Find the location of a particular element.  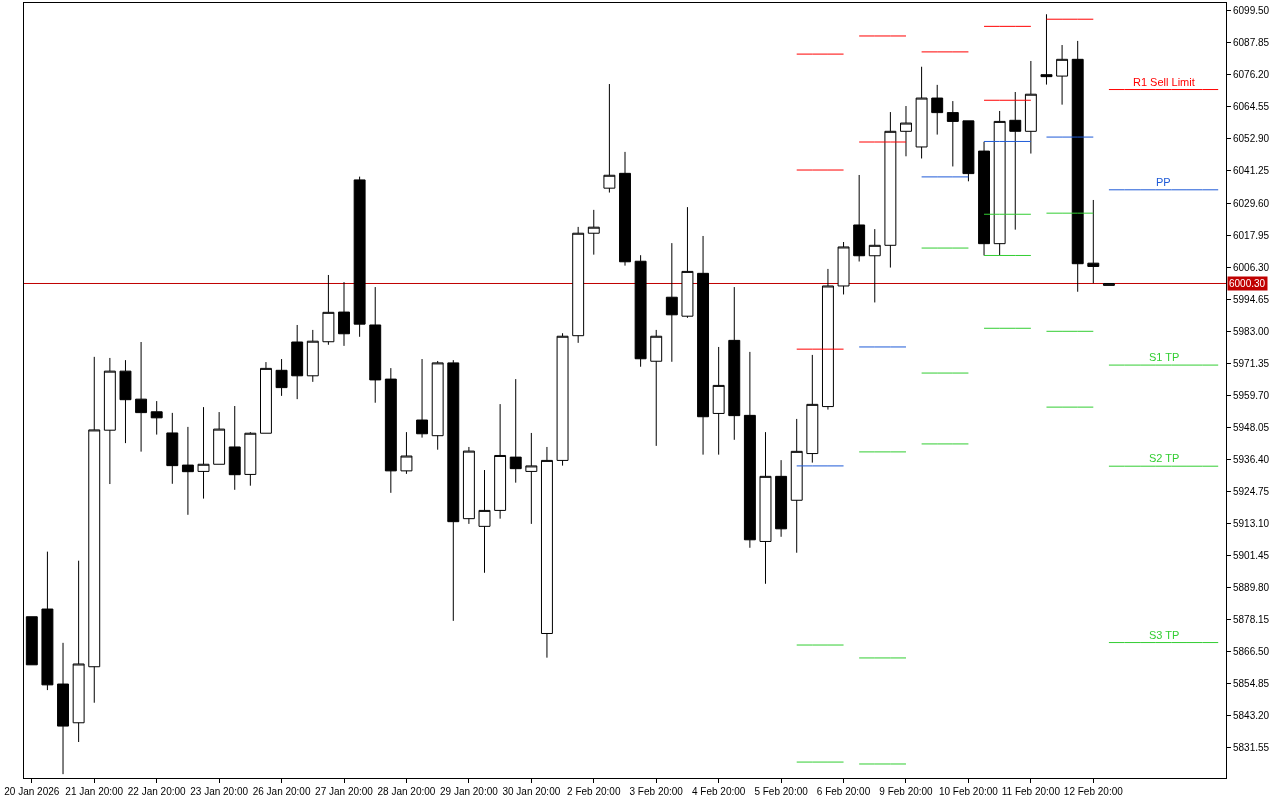

y-tick-label: 6076.20 is located at coordinates (1251, 75).